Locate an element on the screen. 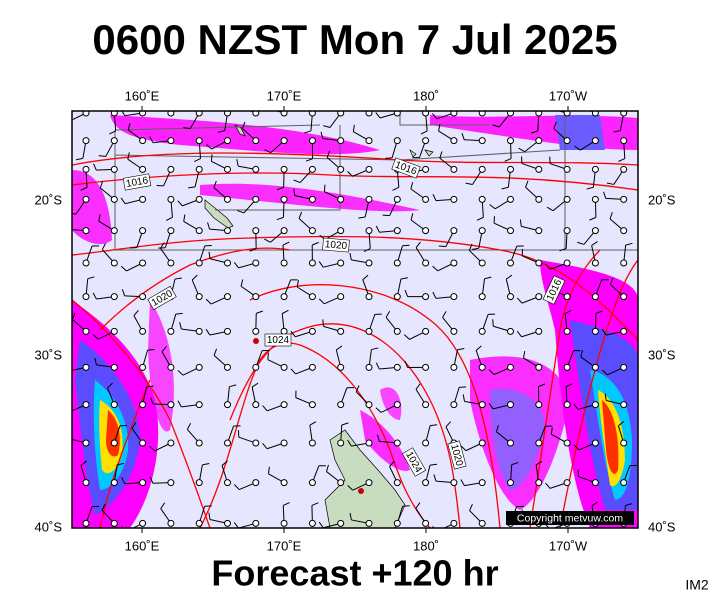 Image resolution: width=711 pixels, height=600 pixels. new-zealand is located at coordinates (365, 478).